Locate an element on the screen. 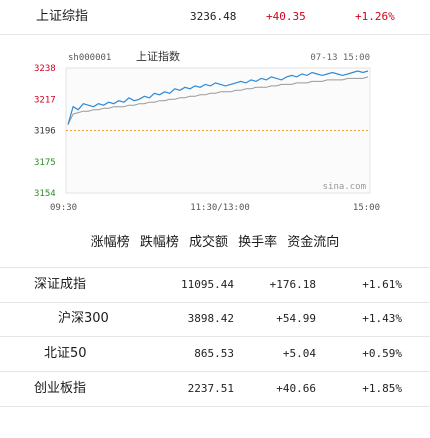 This screenshot has width=430, height=438. x-tick-label: 15:00 is located at coordinates (366, 208).